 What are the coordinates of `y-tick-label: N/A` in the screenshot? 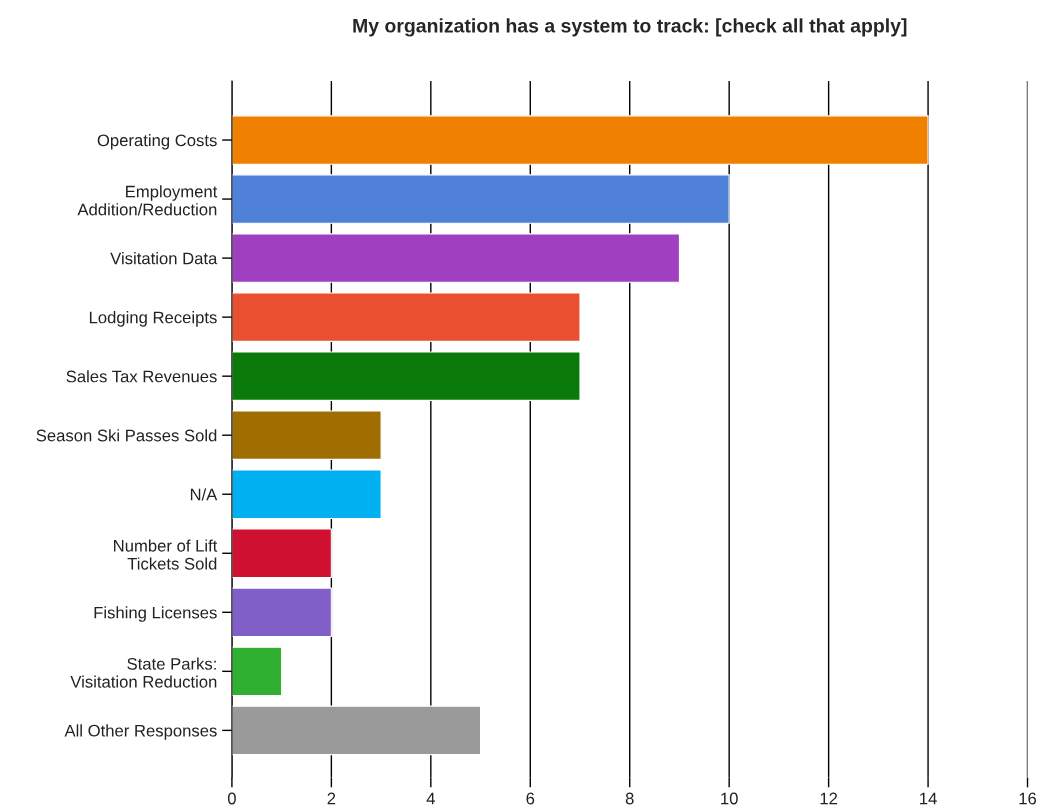 It's located at (204, 494).